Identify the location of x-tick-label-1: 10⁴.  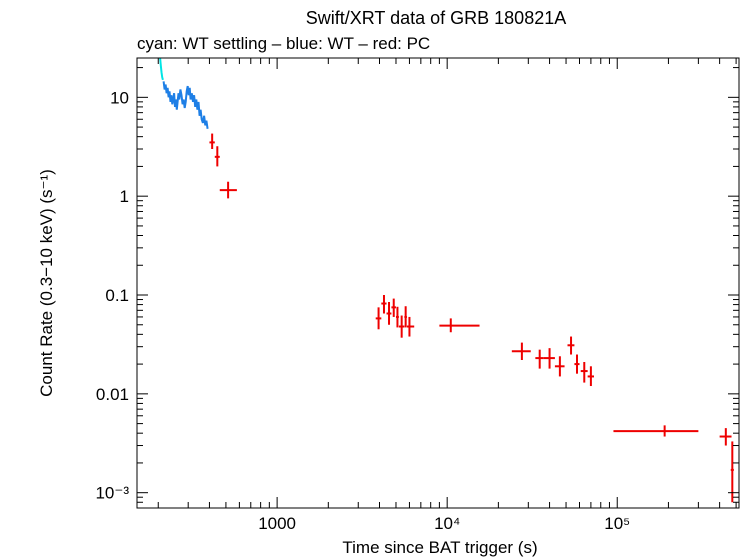
(447, 523).